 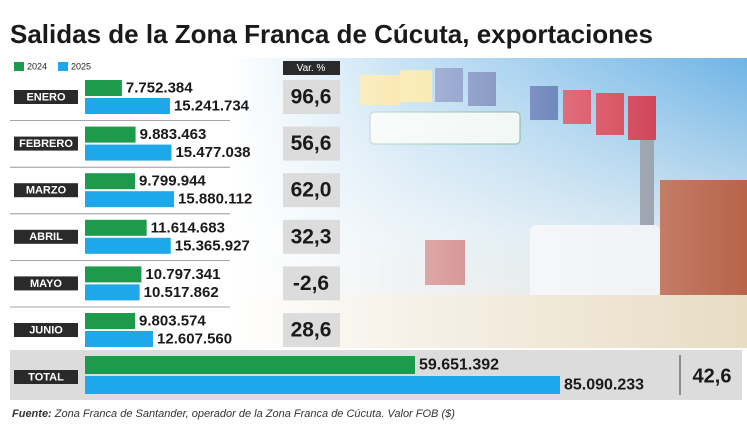 I want to click on category-label: JUNIO, so click(x=46, y=330).